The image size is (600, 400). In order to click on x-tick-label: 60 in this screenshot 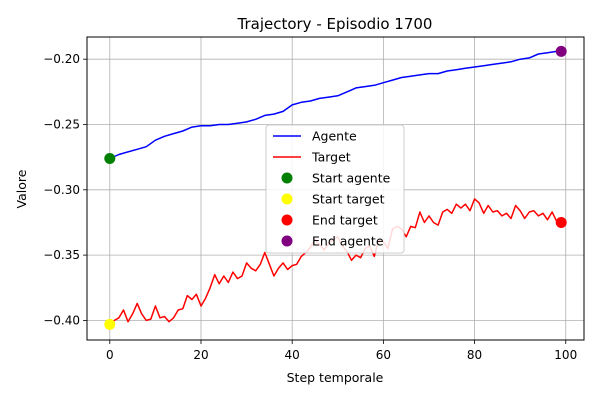, I will do `click(383, 355)`.